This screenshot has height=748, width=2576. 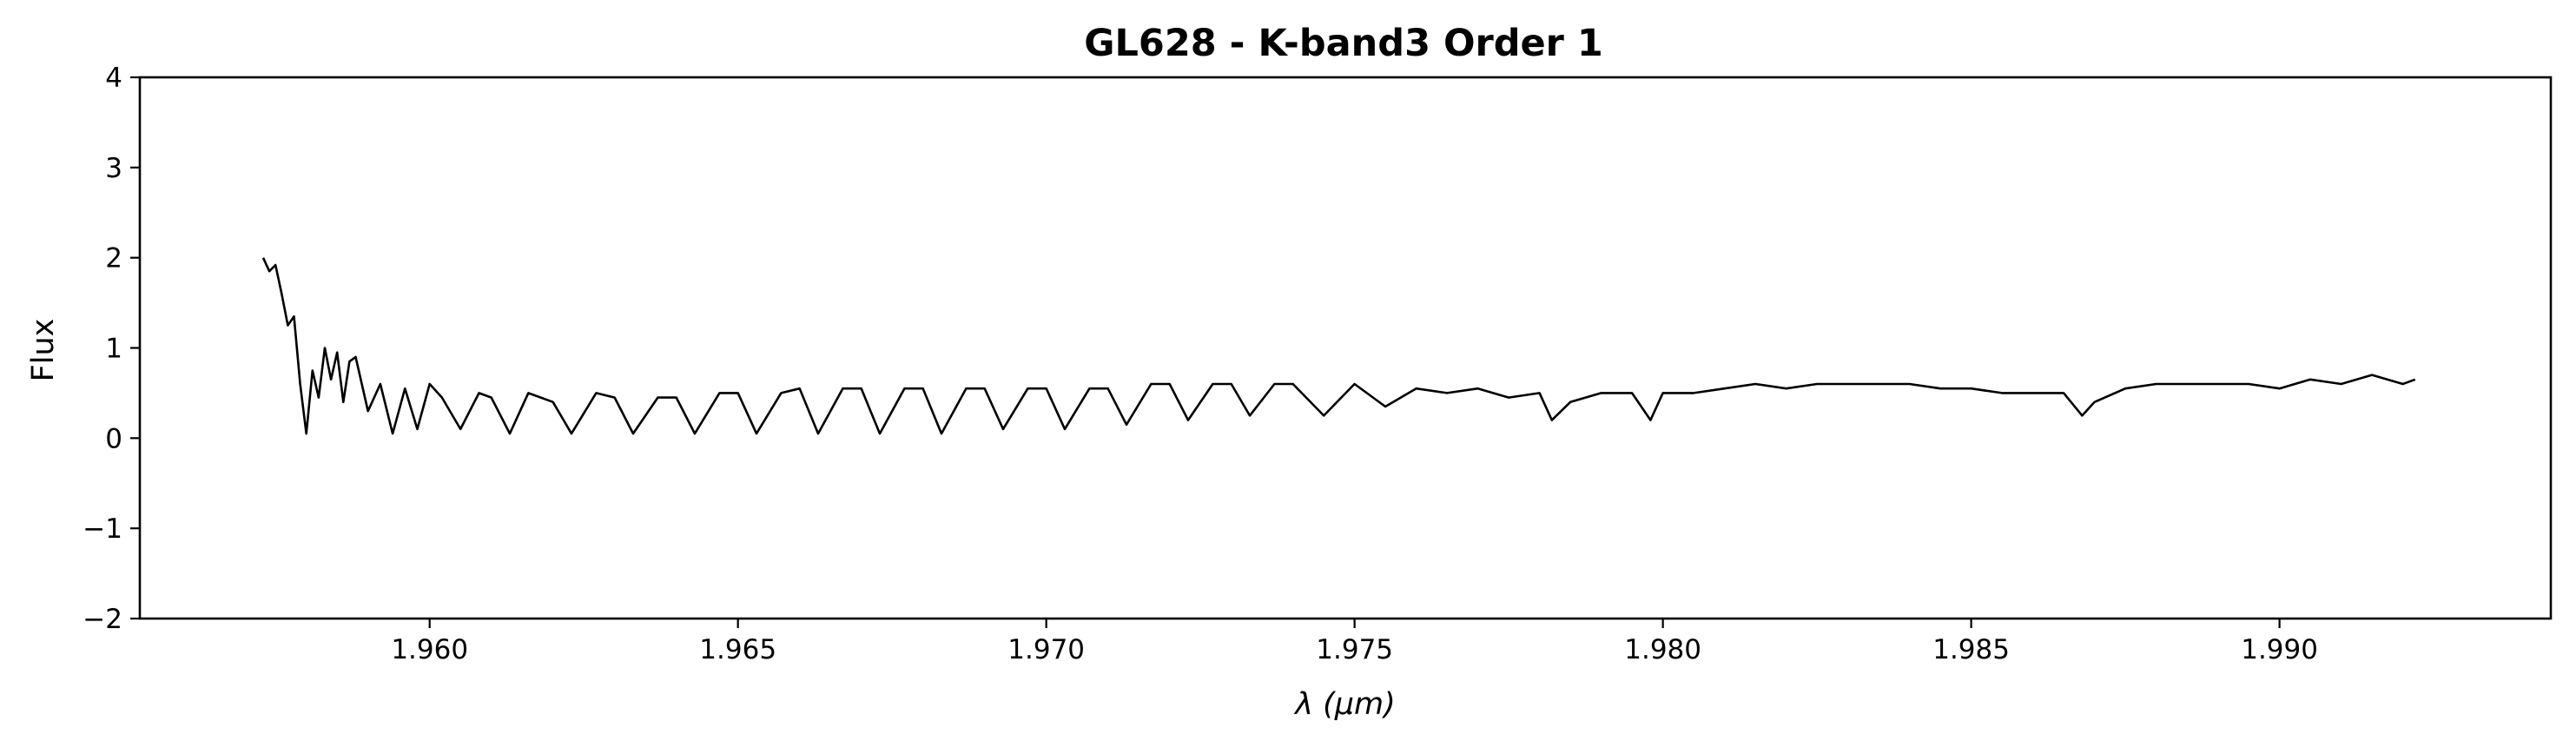 I want to click on x-tick-label: 1.985, so click(x=1971, y=649).